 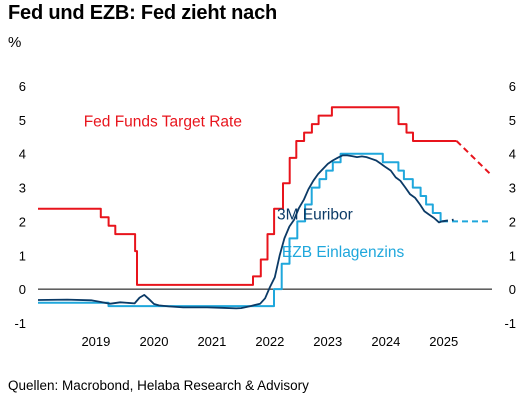 I want to click on y-tick-label-left: 0, so click(x=22, y=289).